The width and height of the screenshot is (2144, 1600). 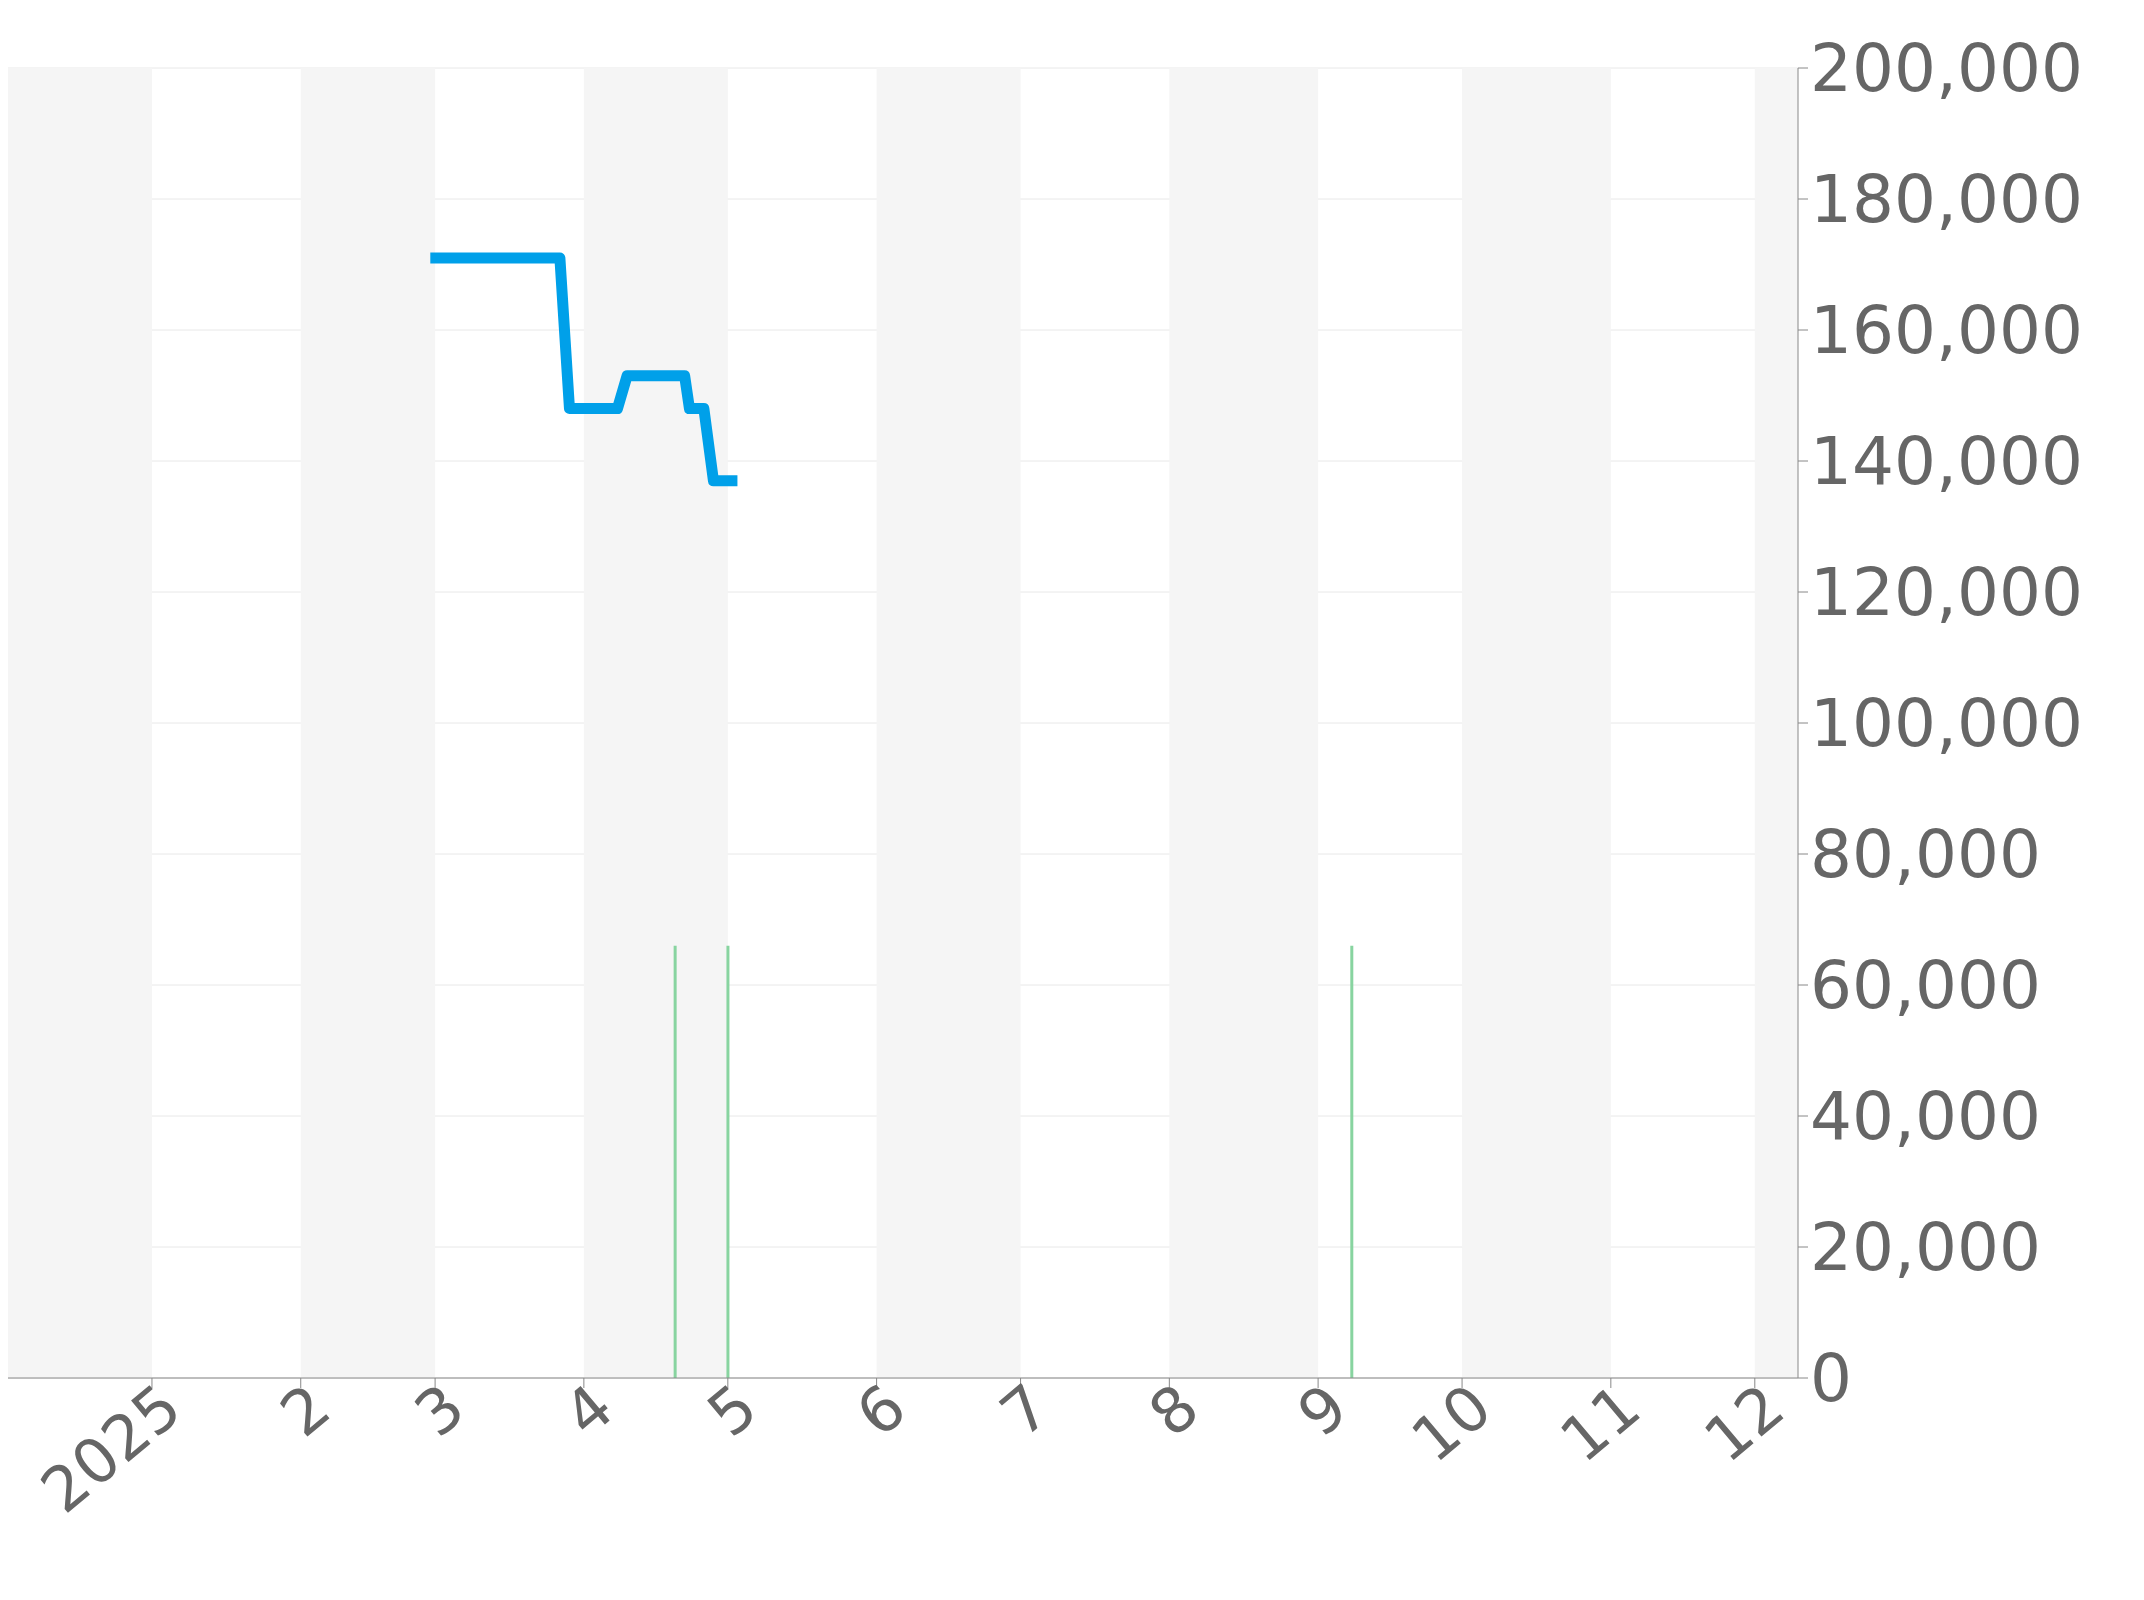 I want to click on y-tick-label: 100,000, so click(x=1946, y=724).